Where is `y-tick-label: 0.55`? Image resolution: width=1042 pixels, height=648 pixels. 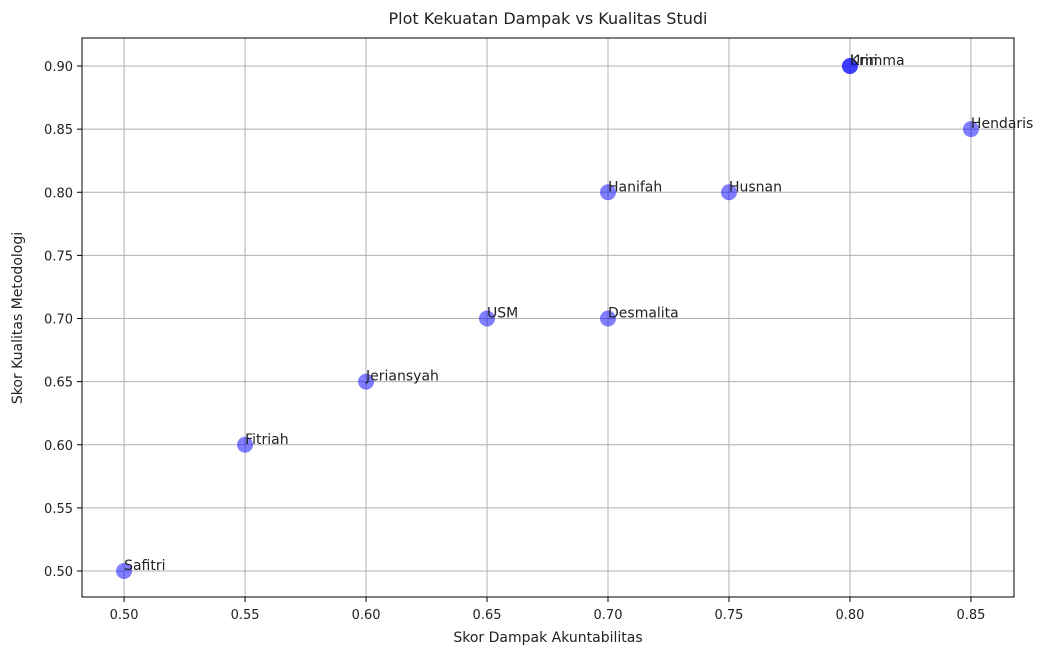 y-tick-label: 0.55 is located at coordinates (58, 509).